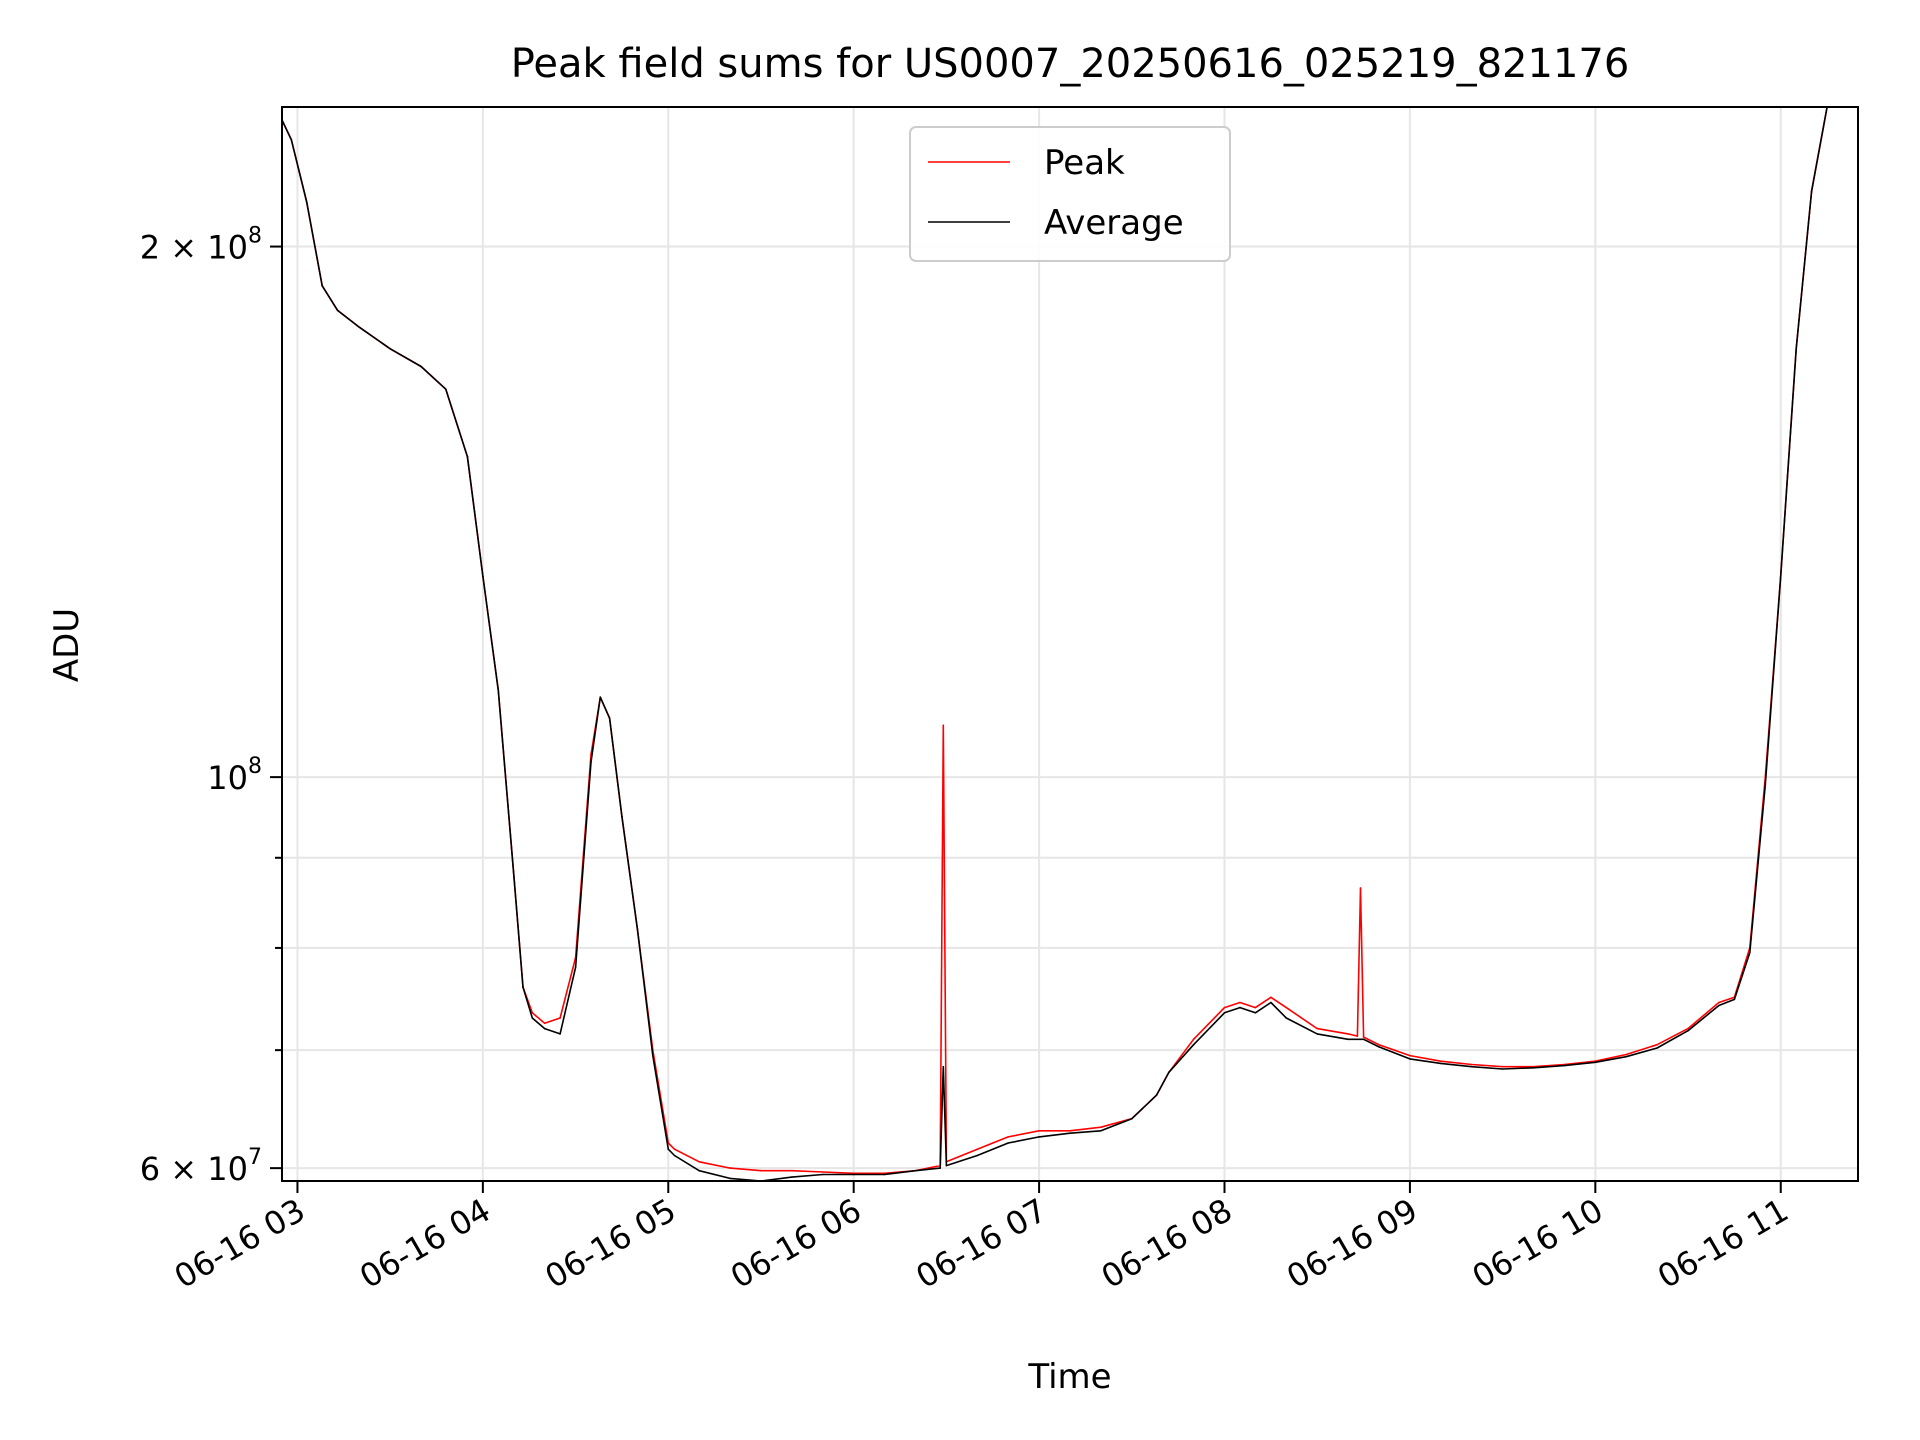  Describe the element at coordinates (1084, 163) in the screenshot. I see `legend-label-peak: Peak` at that location.